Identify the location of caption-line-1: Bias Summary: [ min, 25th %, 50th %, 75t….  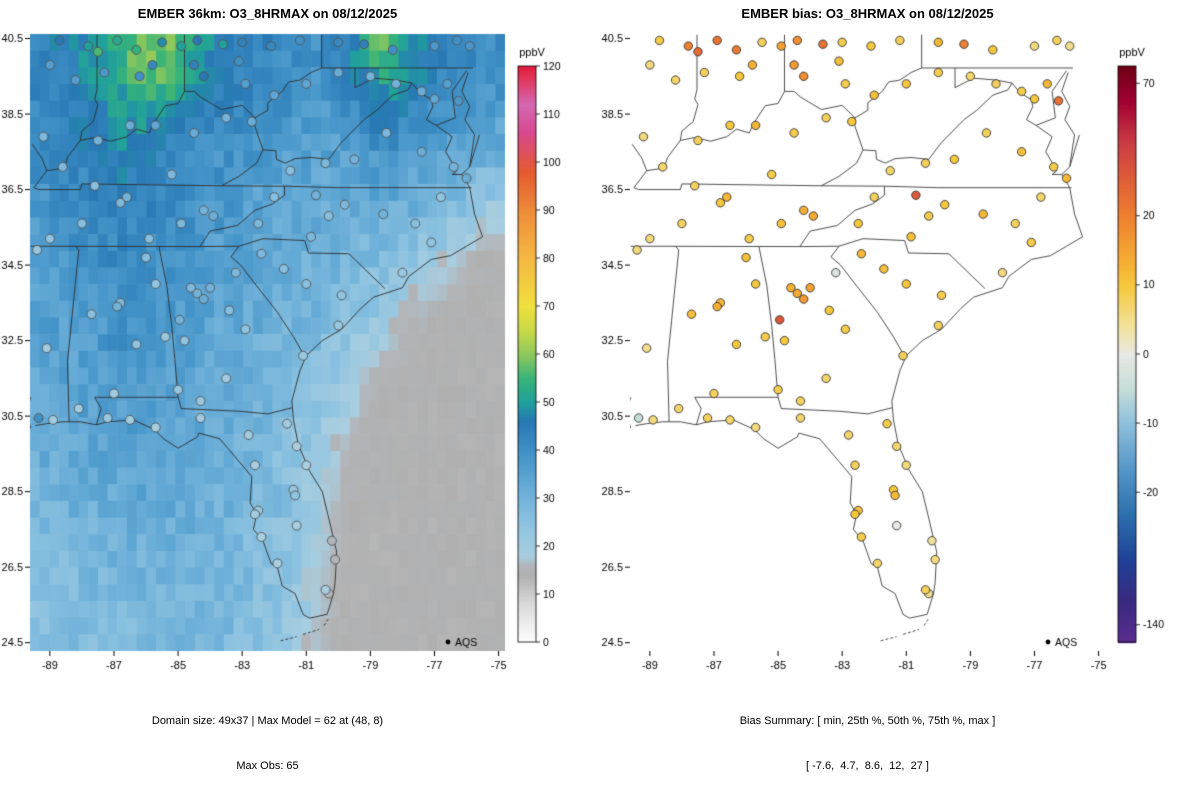
(867, 721).